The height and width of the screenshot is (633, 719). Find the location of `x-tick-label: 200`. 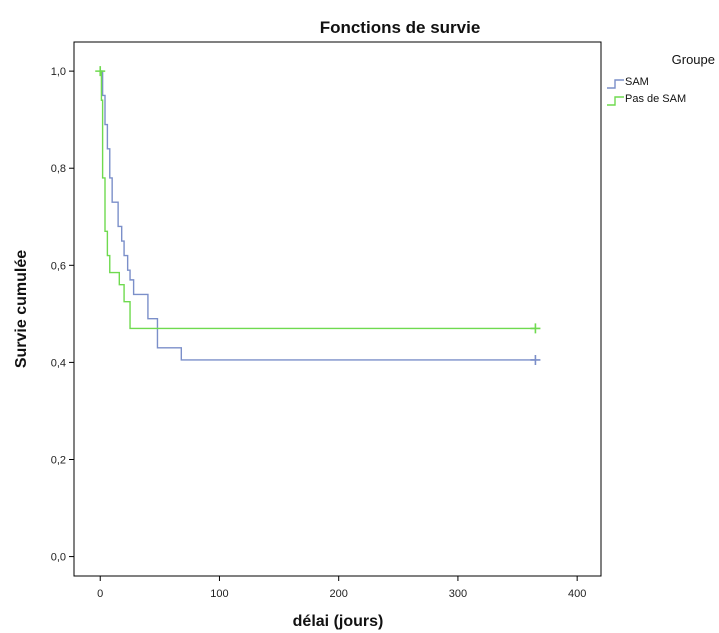

x-tick-label: 200 is located at coordinates (339, 594).